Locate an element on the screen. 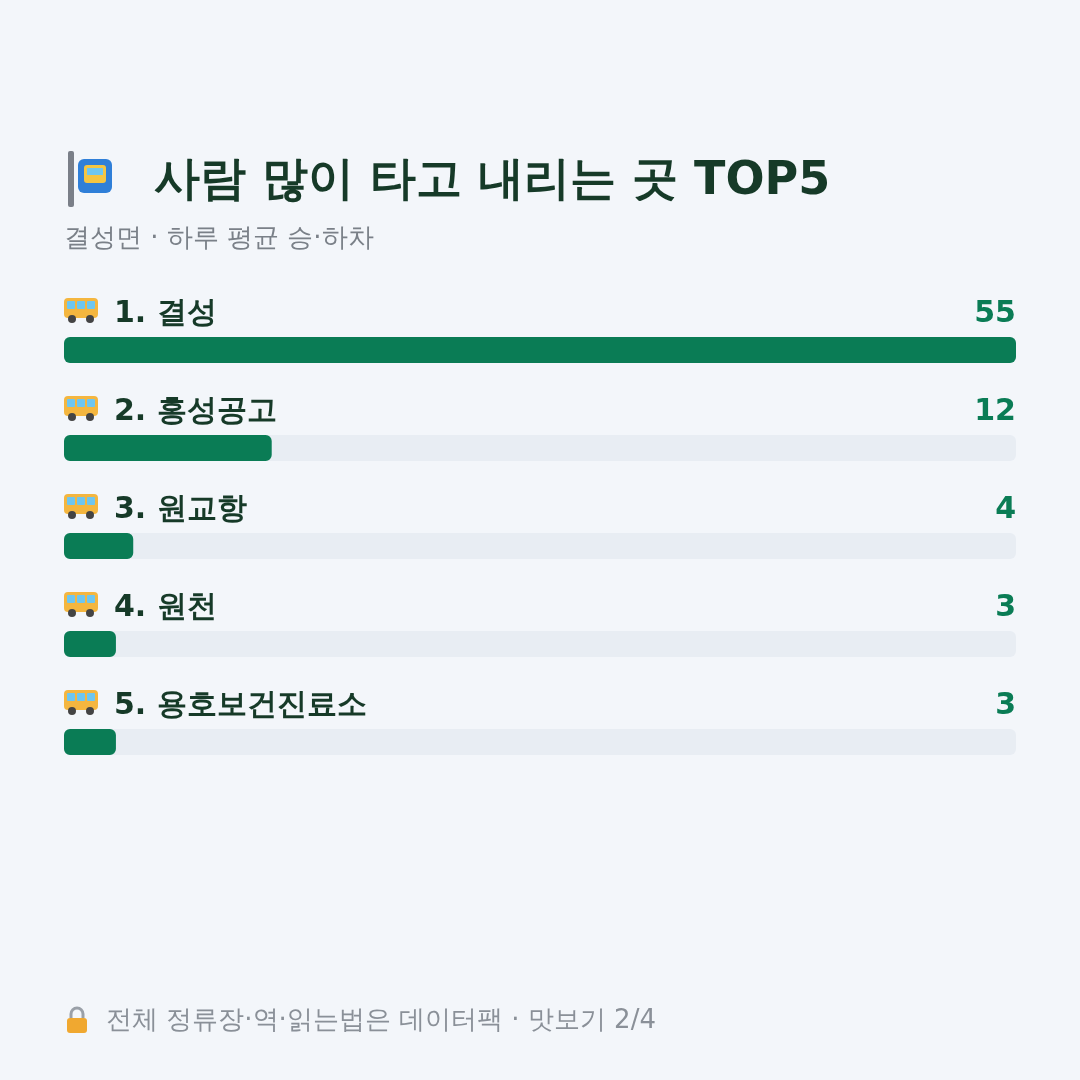 The width and height of the screenshot is (1080, 1080). y-tick-label: 3. 원교항 is located at coordinates (180, 507).